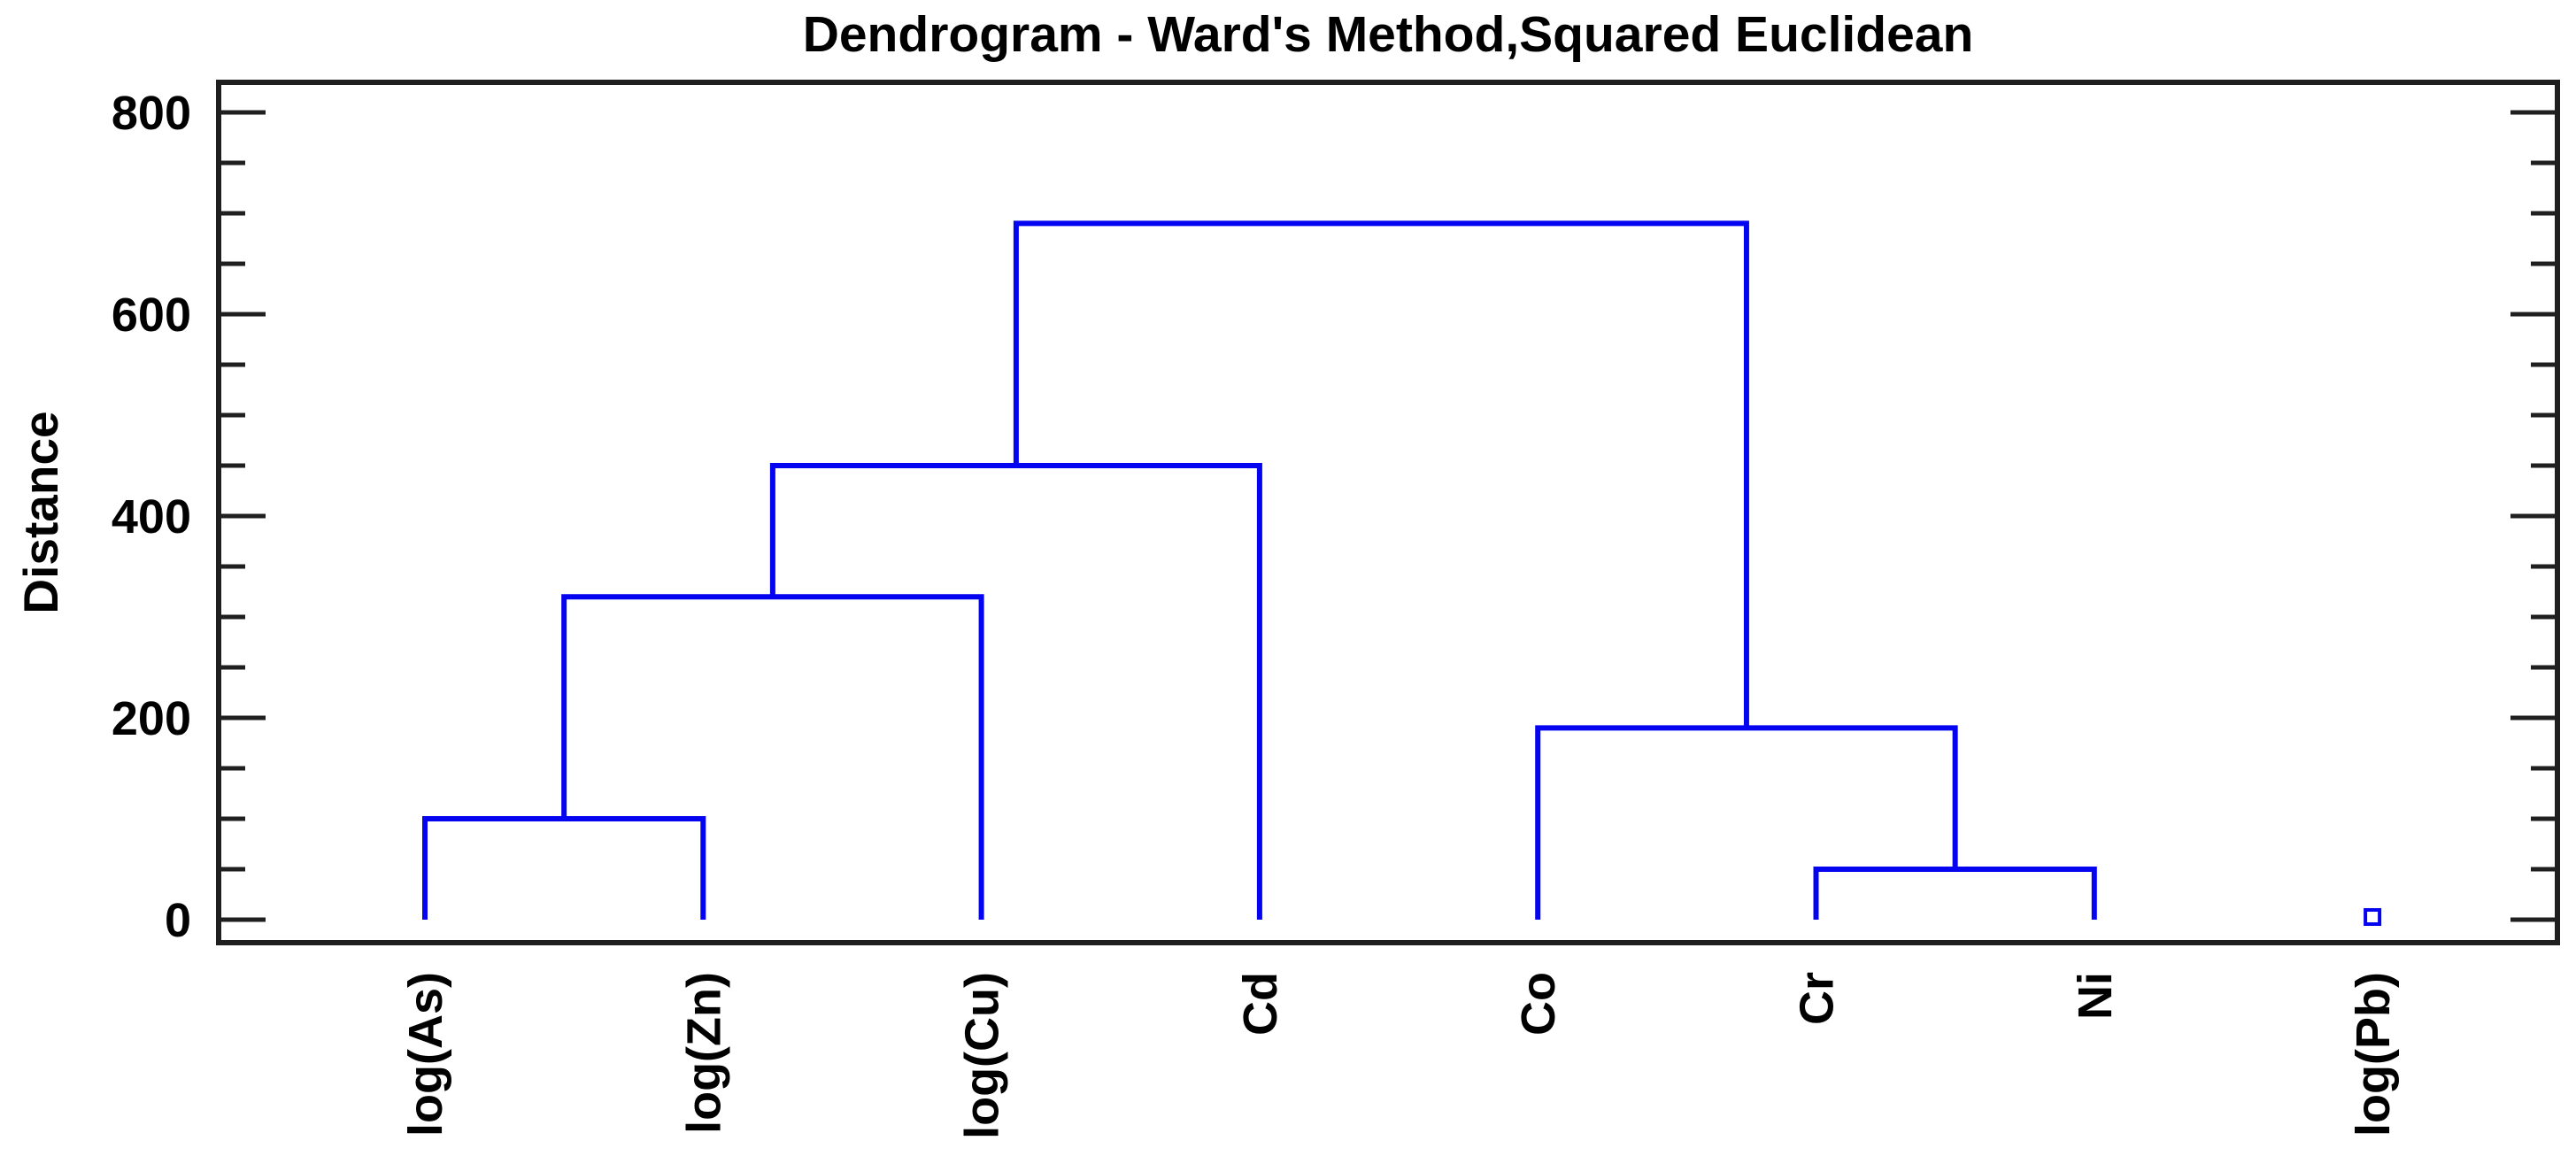 The height and width of the screenshot is (1156, 2576). I want to click on y-tick-label: 800, so click(151, 113).